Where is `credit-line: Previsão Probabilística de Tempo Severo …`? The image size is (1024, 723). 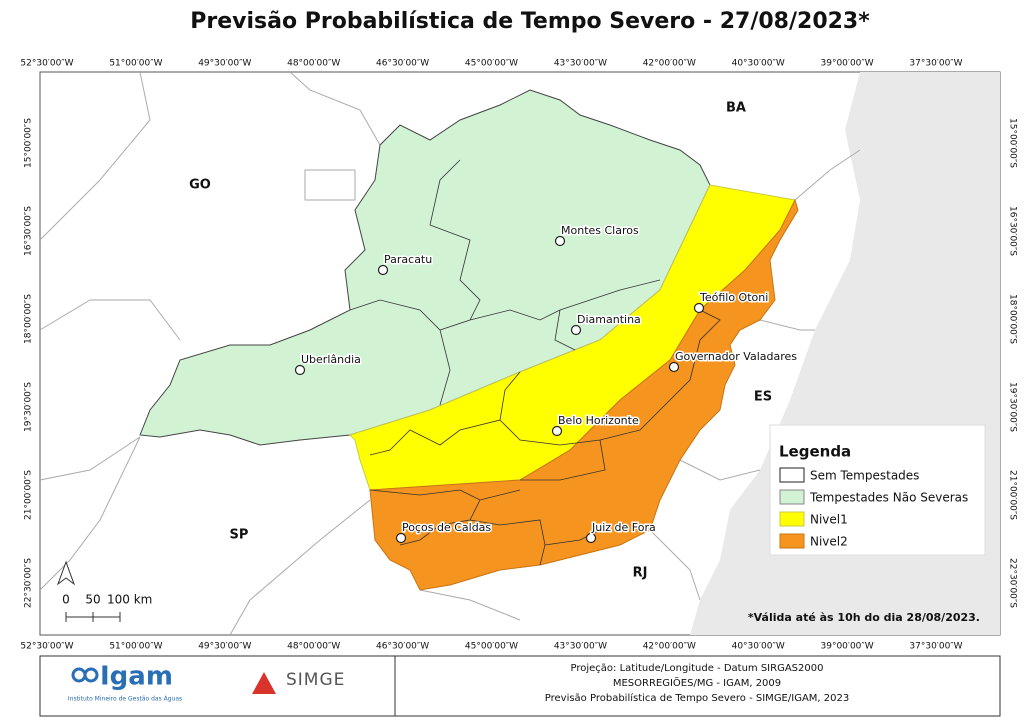 credit-line: Previsão Probabilística de Tempo Severo … is located at coordinates (697, 698).